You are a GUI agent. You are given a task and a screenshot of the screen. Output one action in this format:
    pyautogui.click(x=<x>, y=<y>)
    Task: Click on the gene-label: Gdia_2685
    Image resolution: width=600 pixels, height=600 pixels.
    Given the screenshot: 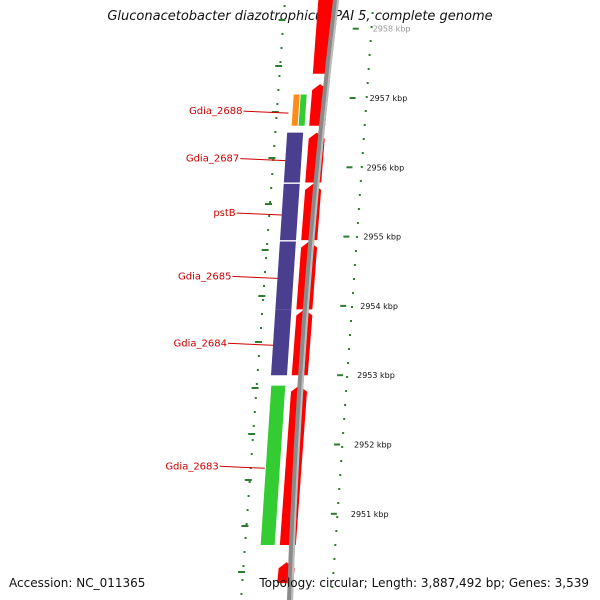 What is the action you would take?
    pyautogui.click(x=204, y=276)
    